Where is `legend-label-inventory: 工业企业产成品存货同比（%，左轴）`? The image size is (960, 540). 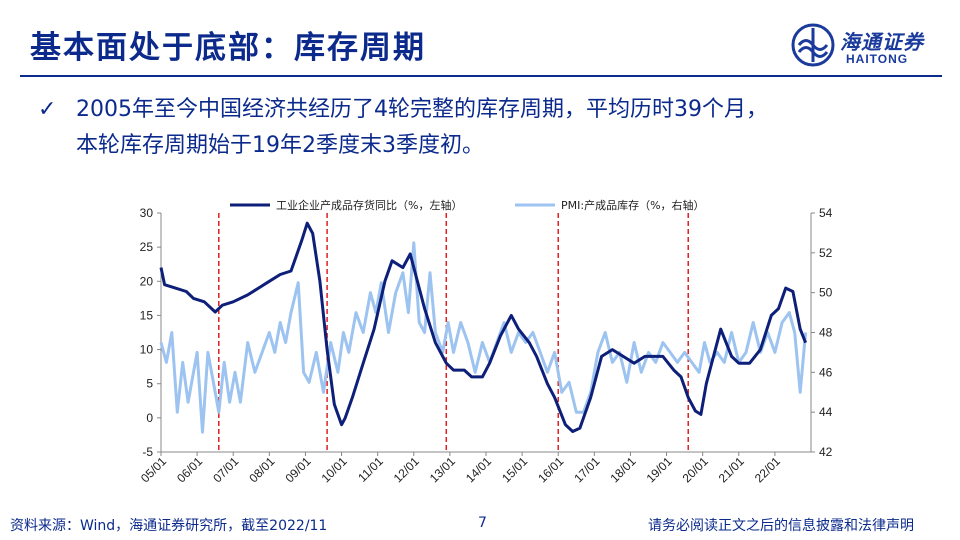 legend-label-inventory: 工业企业产成品存货同比（%，左轴） is located at coordinates (369, 205).